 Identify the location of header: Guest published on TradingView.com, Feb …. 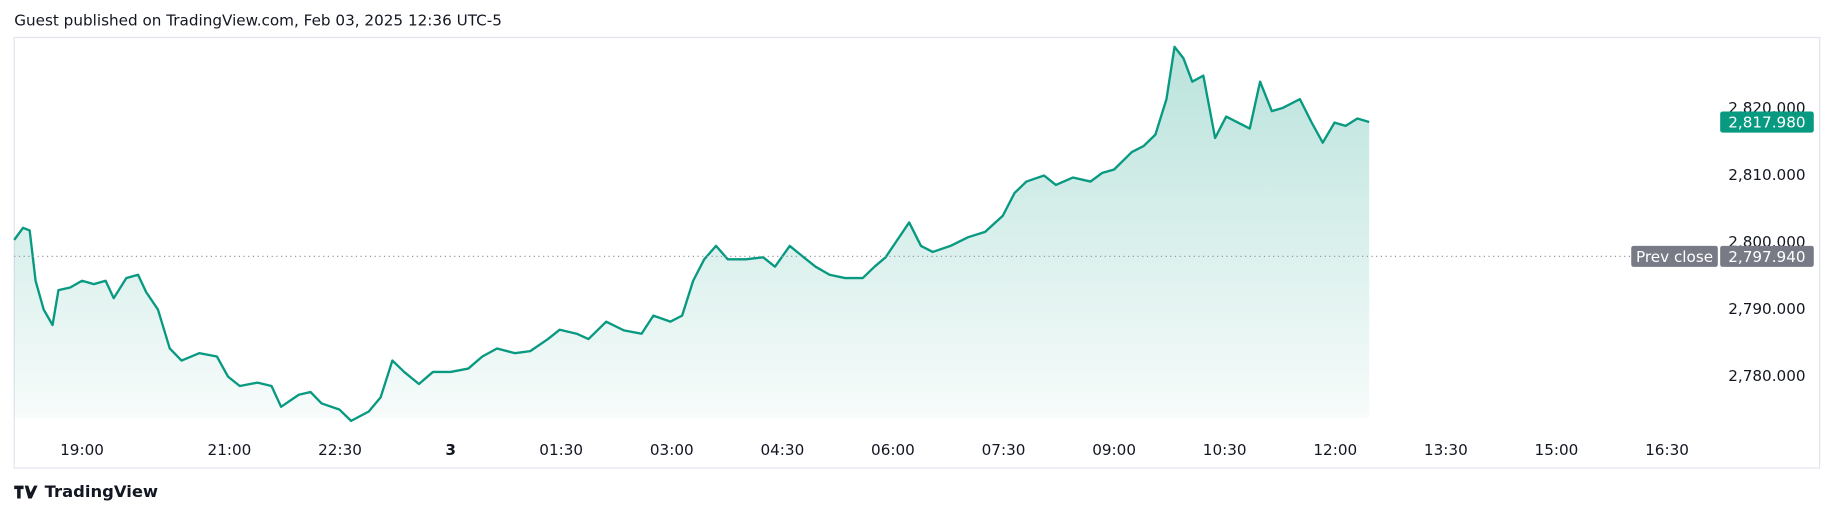
(258, 21).